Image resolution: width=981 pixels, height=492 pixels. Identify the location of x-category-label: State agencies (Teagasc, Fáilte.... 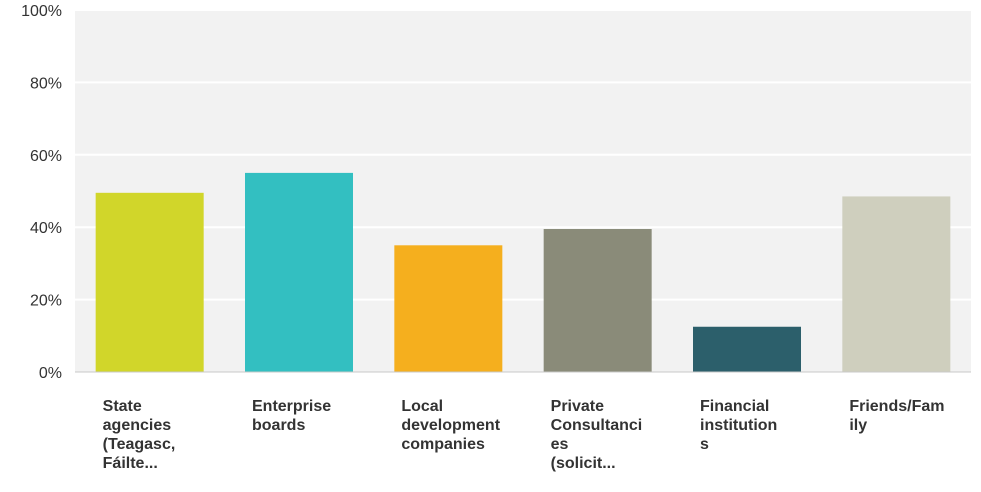
(139, 435).